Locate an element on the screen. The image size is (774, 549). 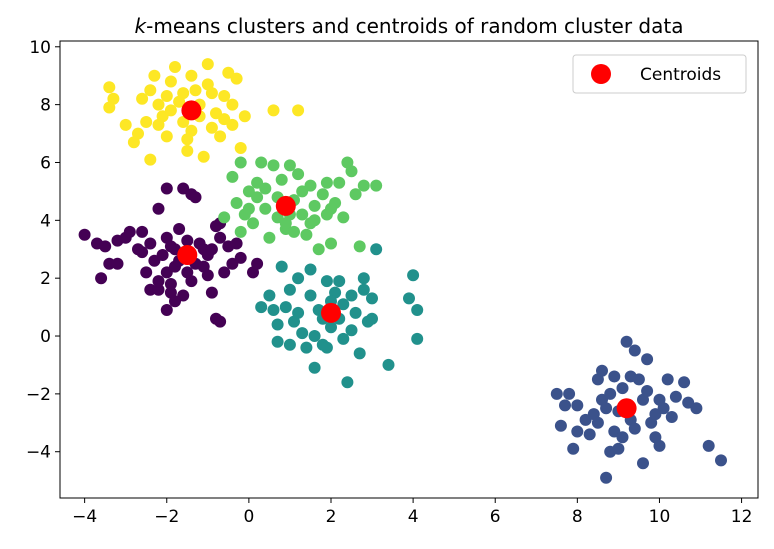
x-tick-label: −4 is located at coordinates (84, 517).